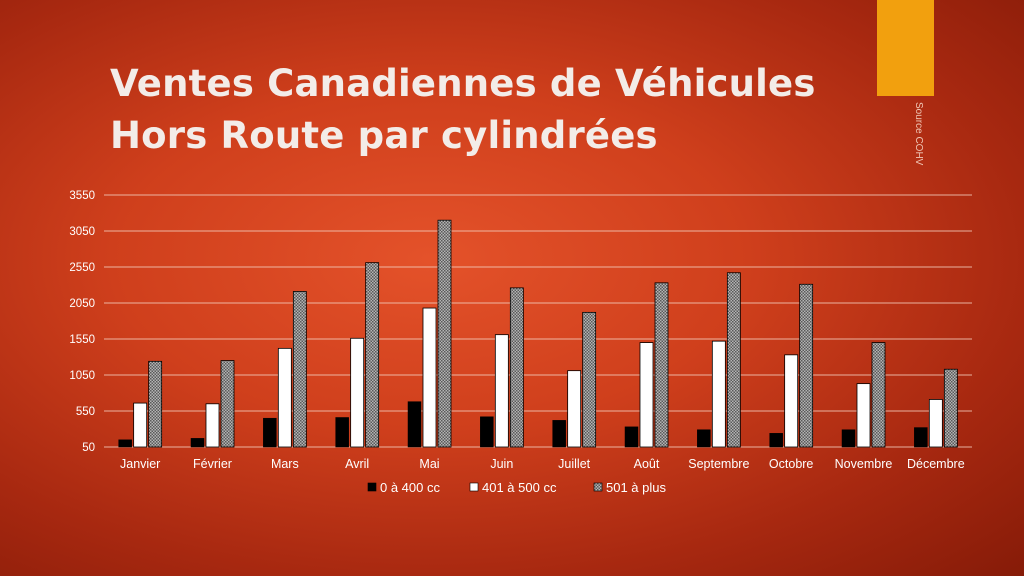  I want to click on y-tick-label: 2550, so click(82, 268).